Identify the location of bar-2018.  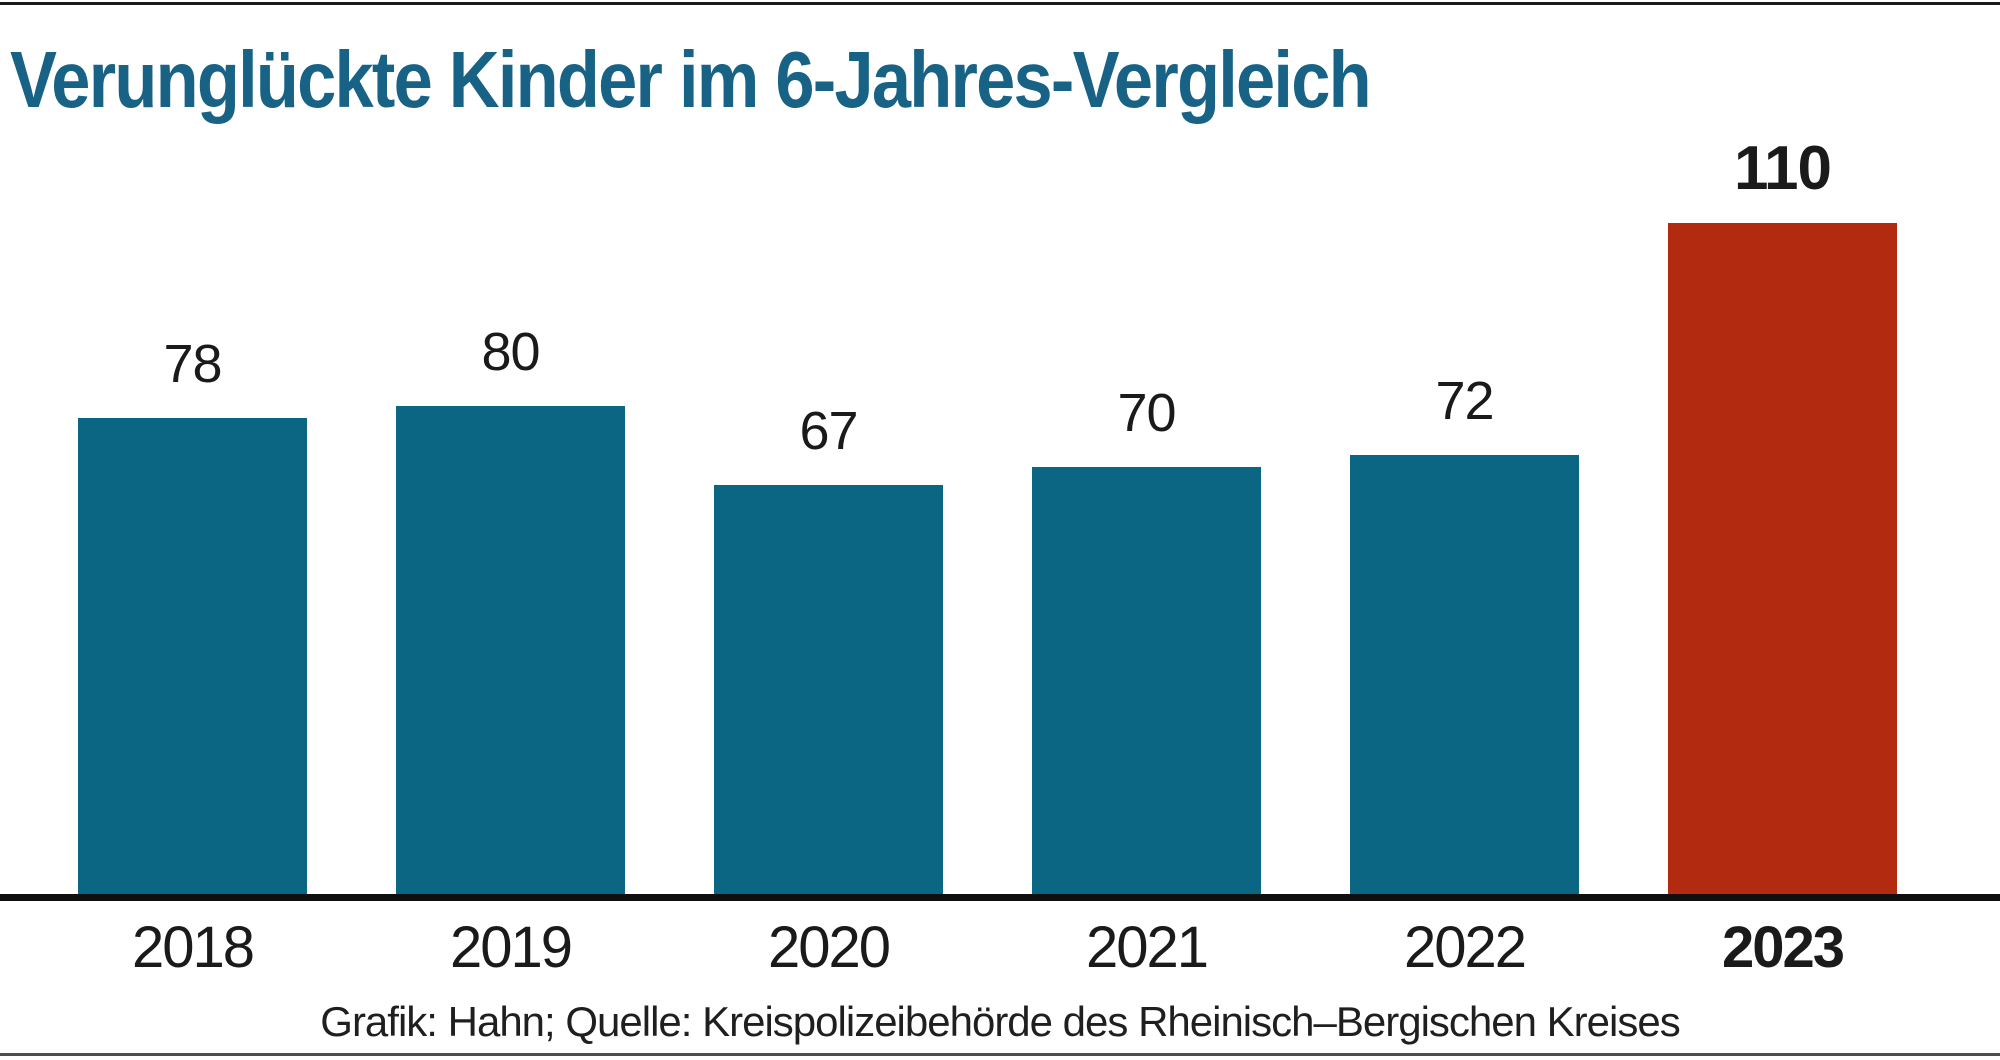
(192, 656).